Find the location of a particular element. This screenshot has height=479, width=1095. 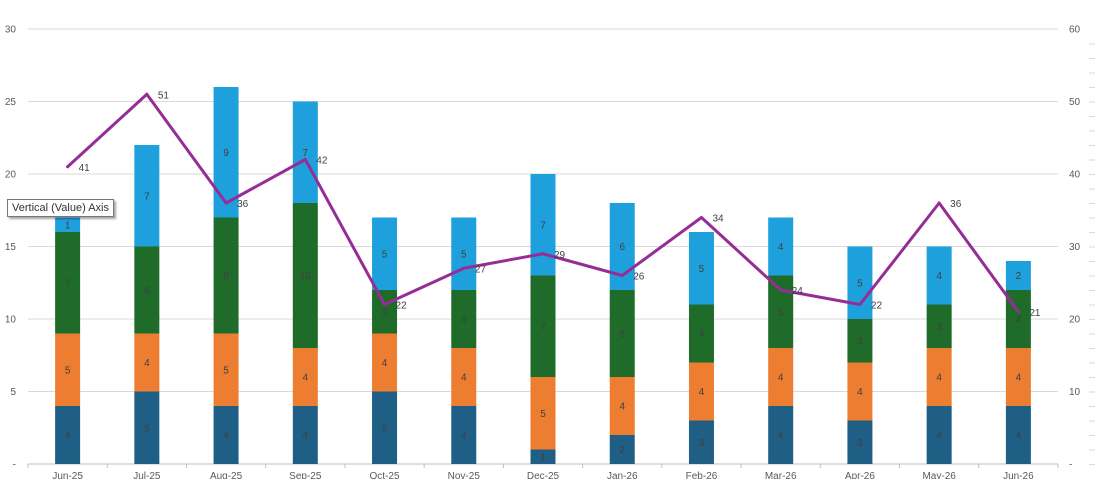

right-tick-label: 50 is located at coordinates (1075, 102).